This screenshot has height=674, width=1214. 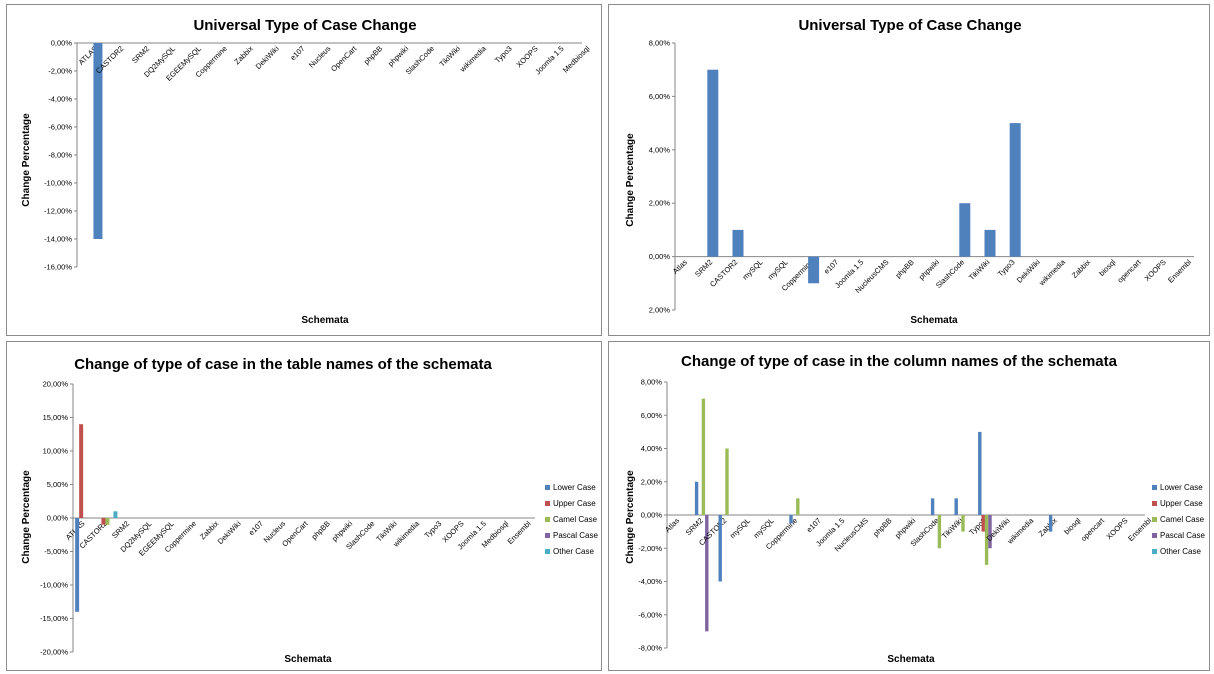 What do you see at coordinates (98, 141) in the screenshot?
I see `bar-value-atlas` at bounding box center [98, 141].